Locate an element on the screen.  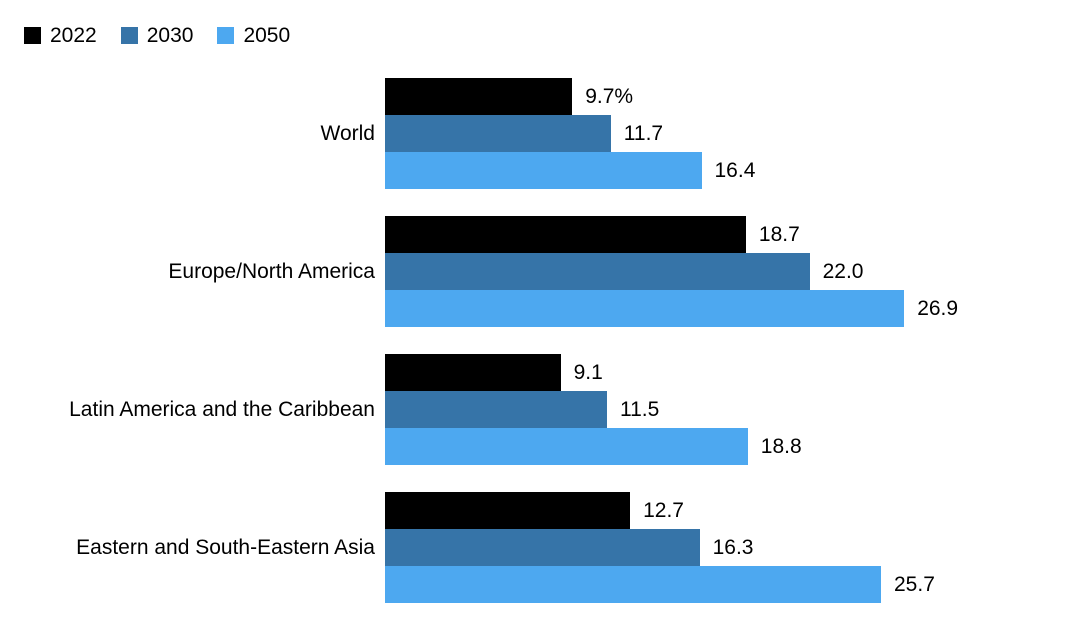
legend-item-2030: 2030 is located at coordinates (157, 35).